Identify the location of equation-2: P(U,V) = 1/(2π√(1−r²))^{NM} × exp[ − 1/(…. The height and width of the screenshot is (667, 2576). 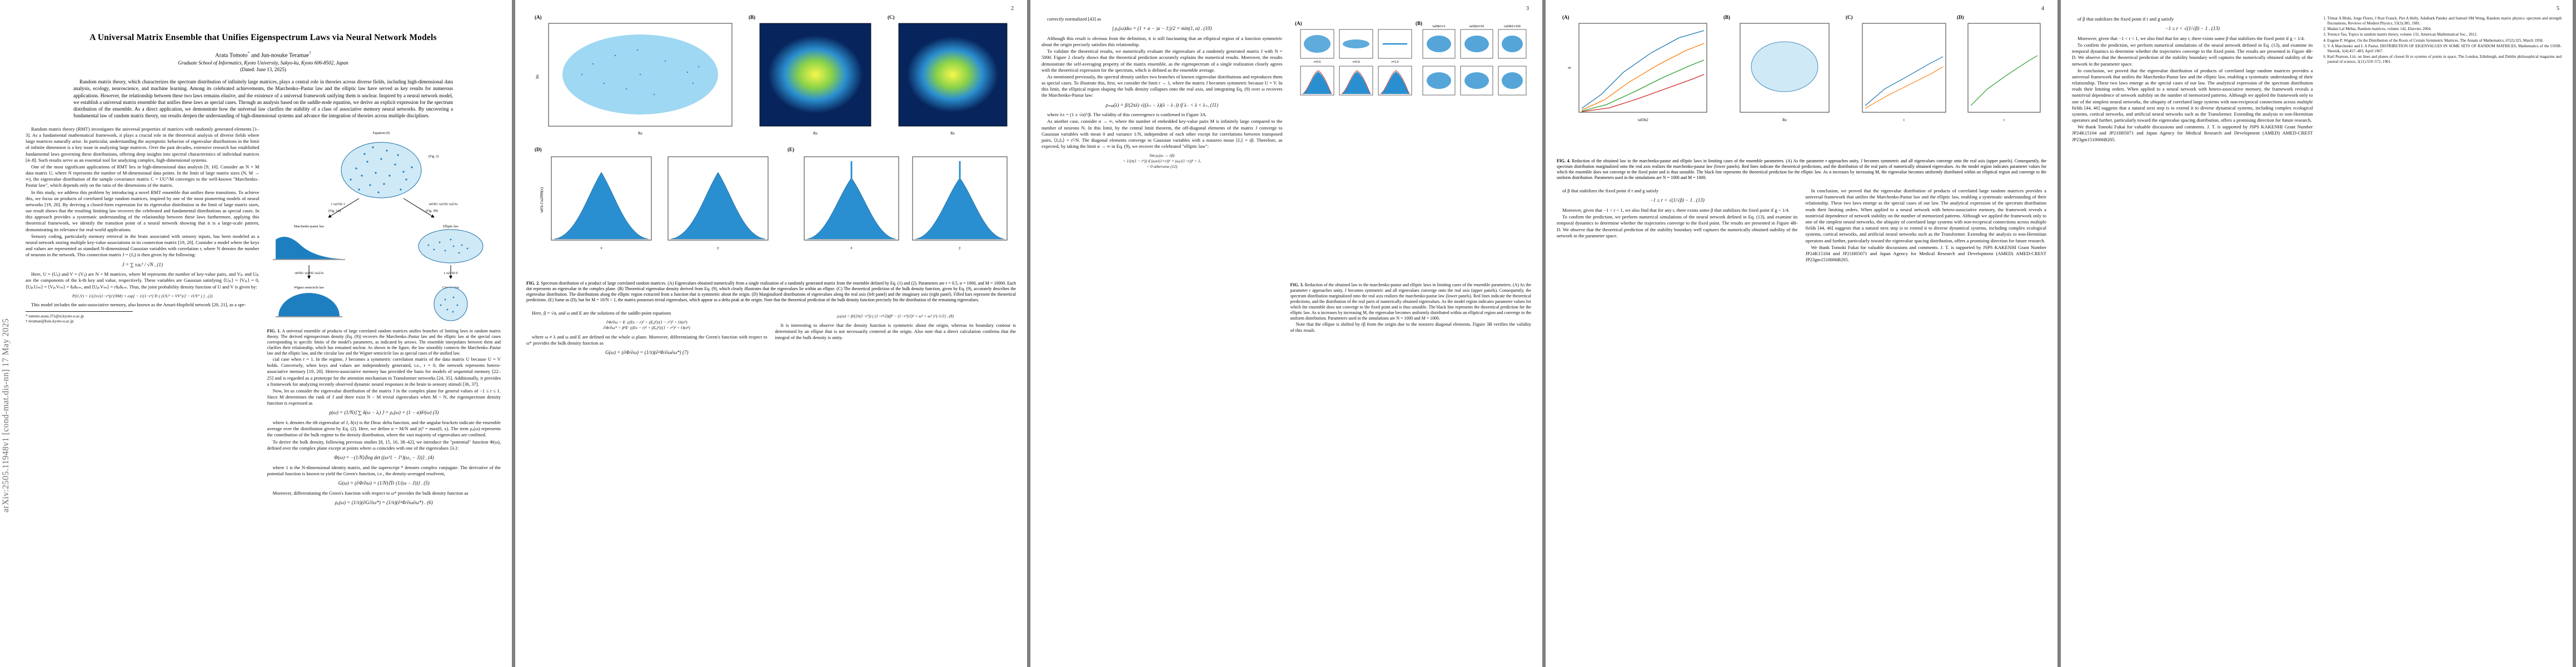
(142, 295).